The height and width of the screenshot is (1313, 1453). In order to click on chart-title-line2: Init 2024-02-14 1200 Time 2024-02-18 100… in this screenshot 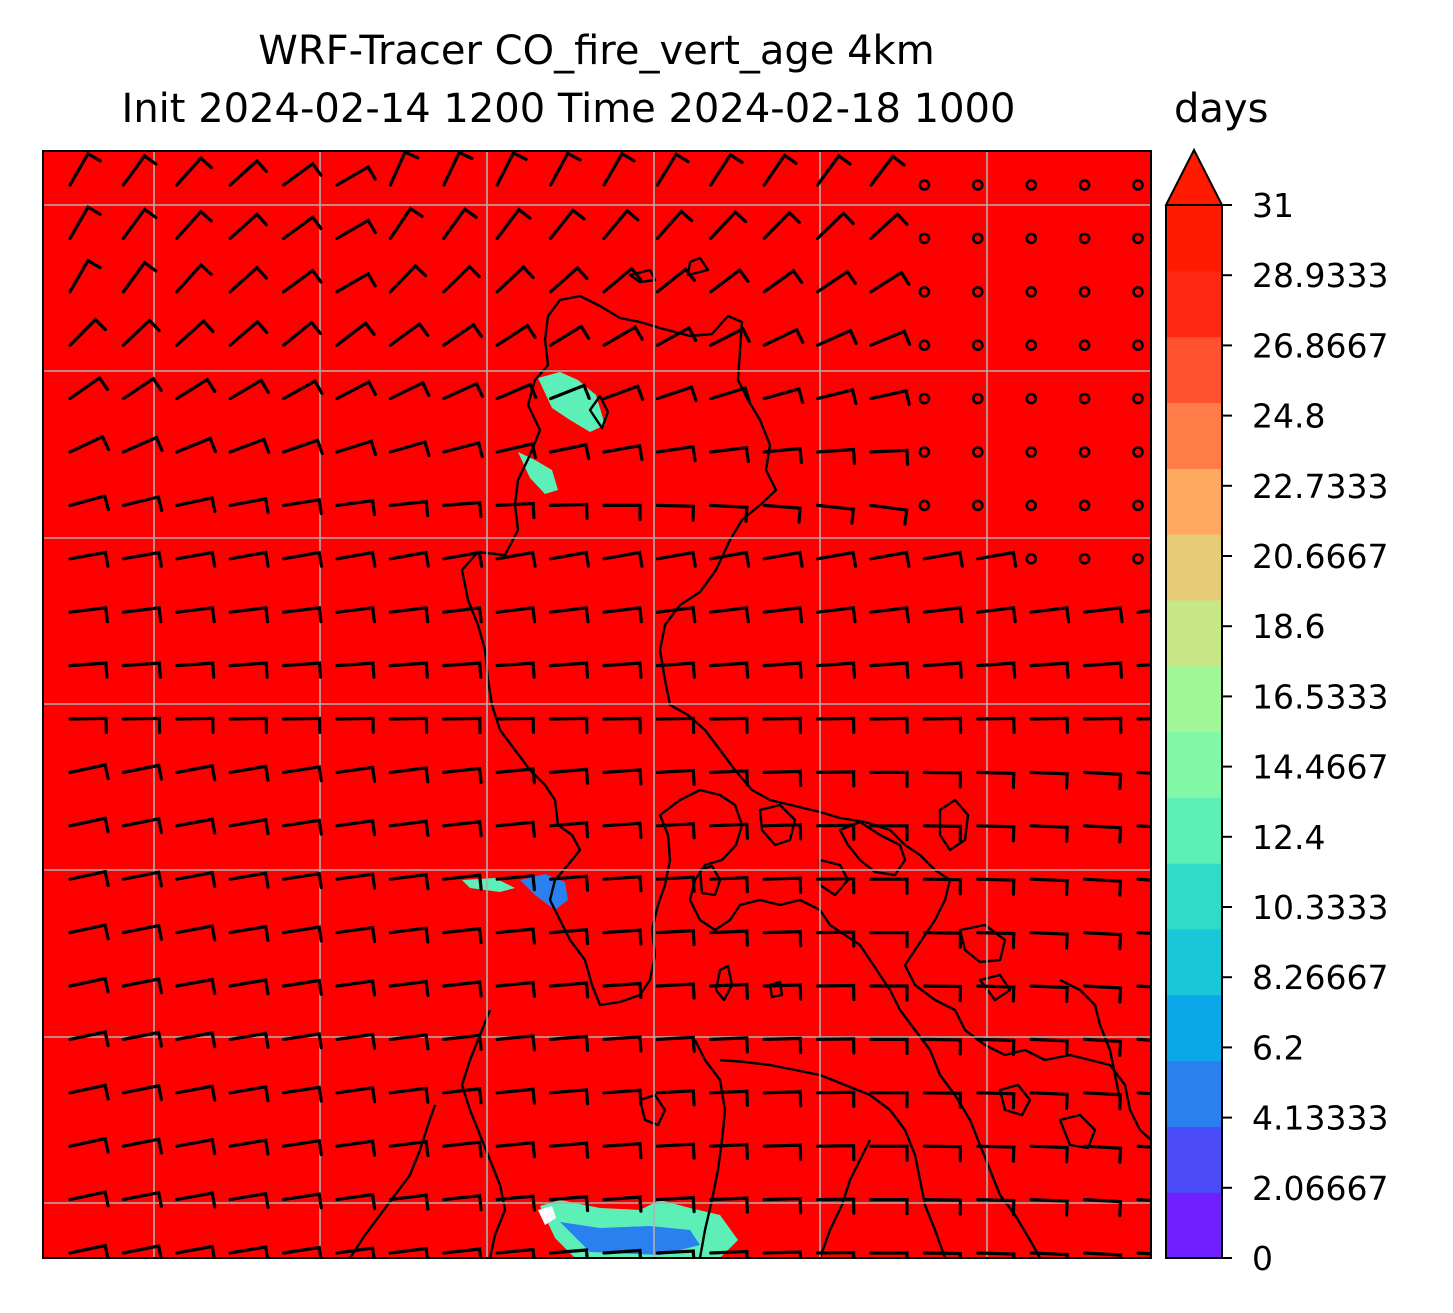, I will do `click(568, 109)`.